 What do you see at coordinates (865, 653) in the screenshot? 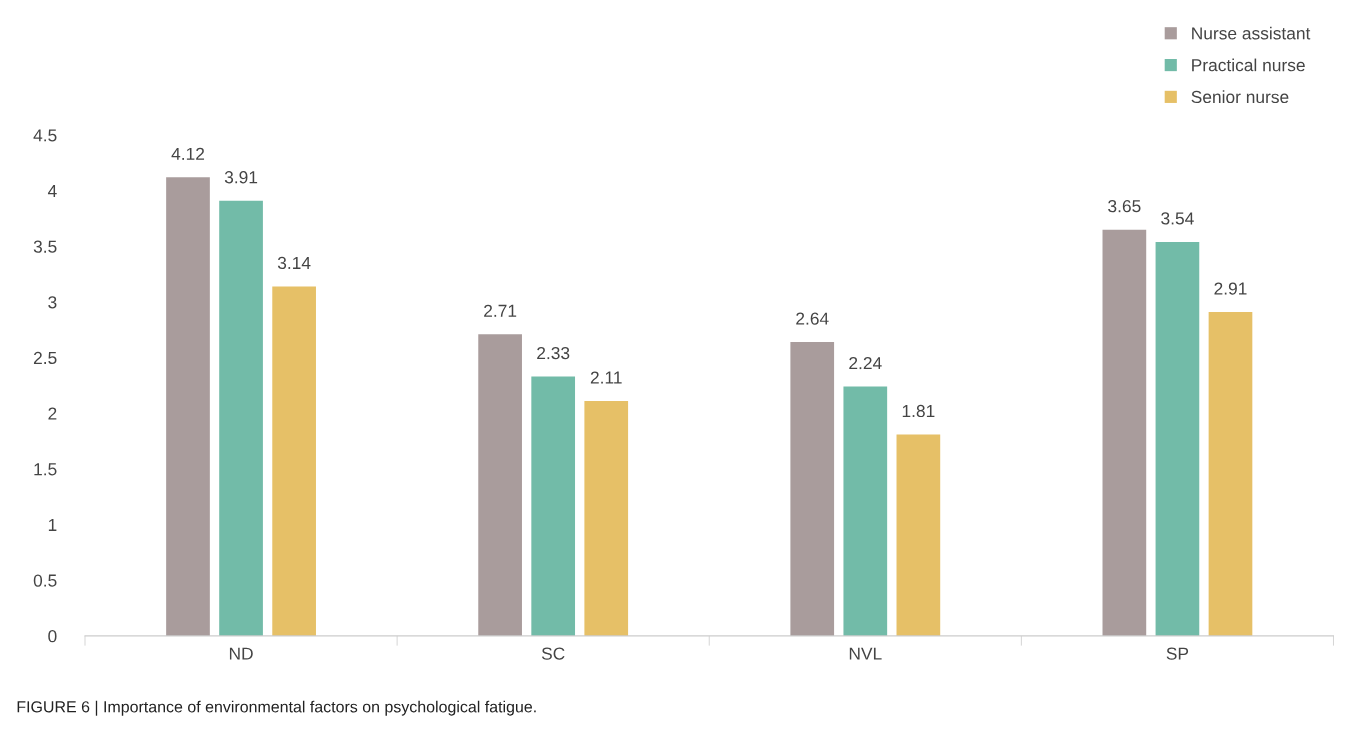
I see `x-tick-label: NVL` at bounding box center [865, 653].